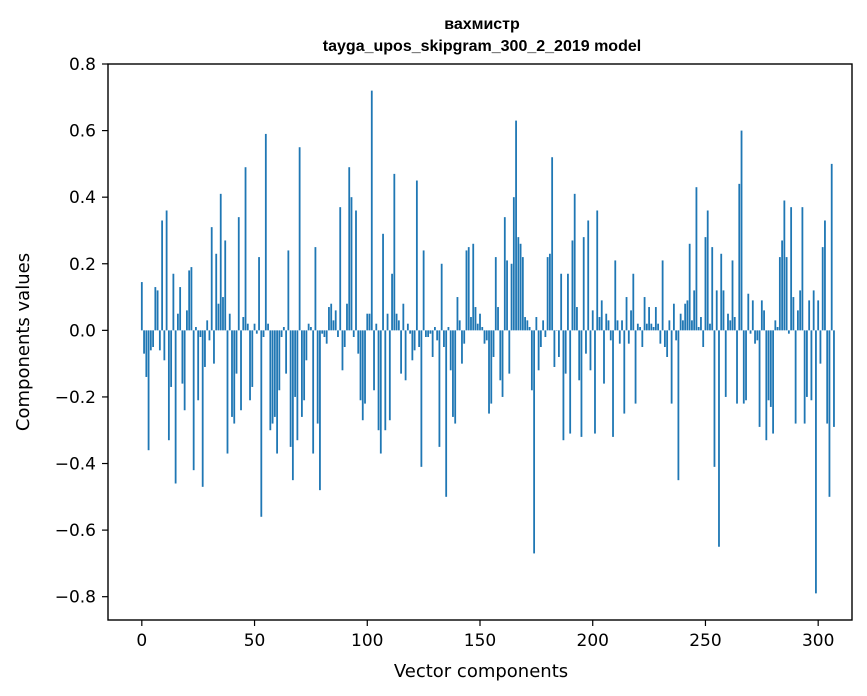 The width and height of the screenshot is (867, 696). I want to click on x-tick-label-150: 150, so click(480, 641).